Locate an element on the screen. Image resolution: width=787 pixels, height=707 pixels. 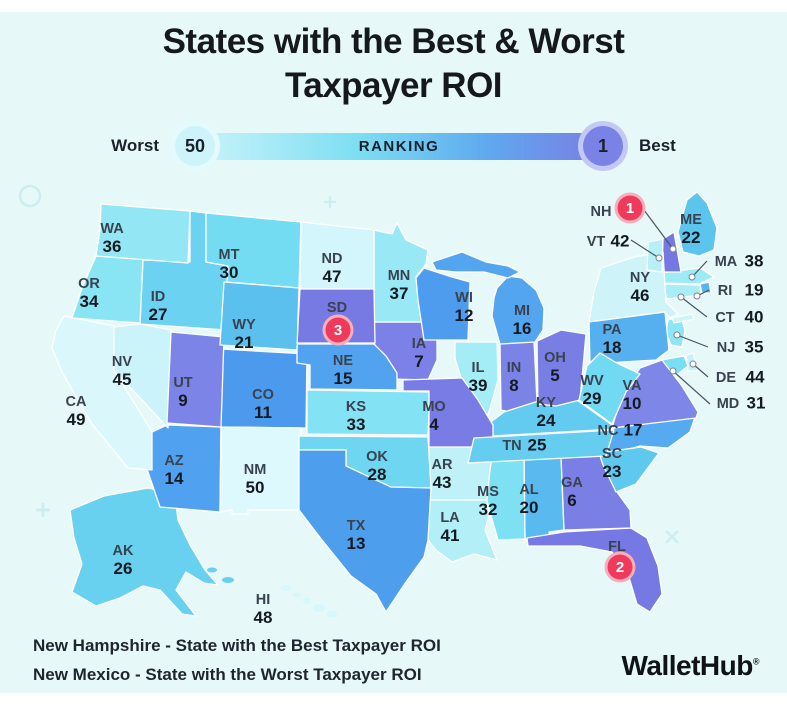
state-abbr-co: CO is located at coordinates (263, 395).